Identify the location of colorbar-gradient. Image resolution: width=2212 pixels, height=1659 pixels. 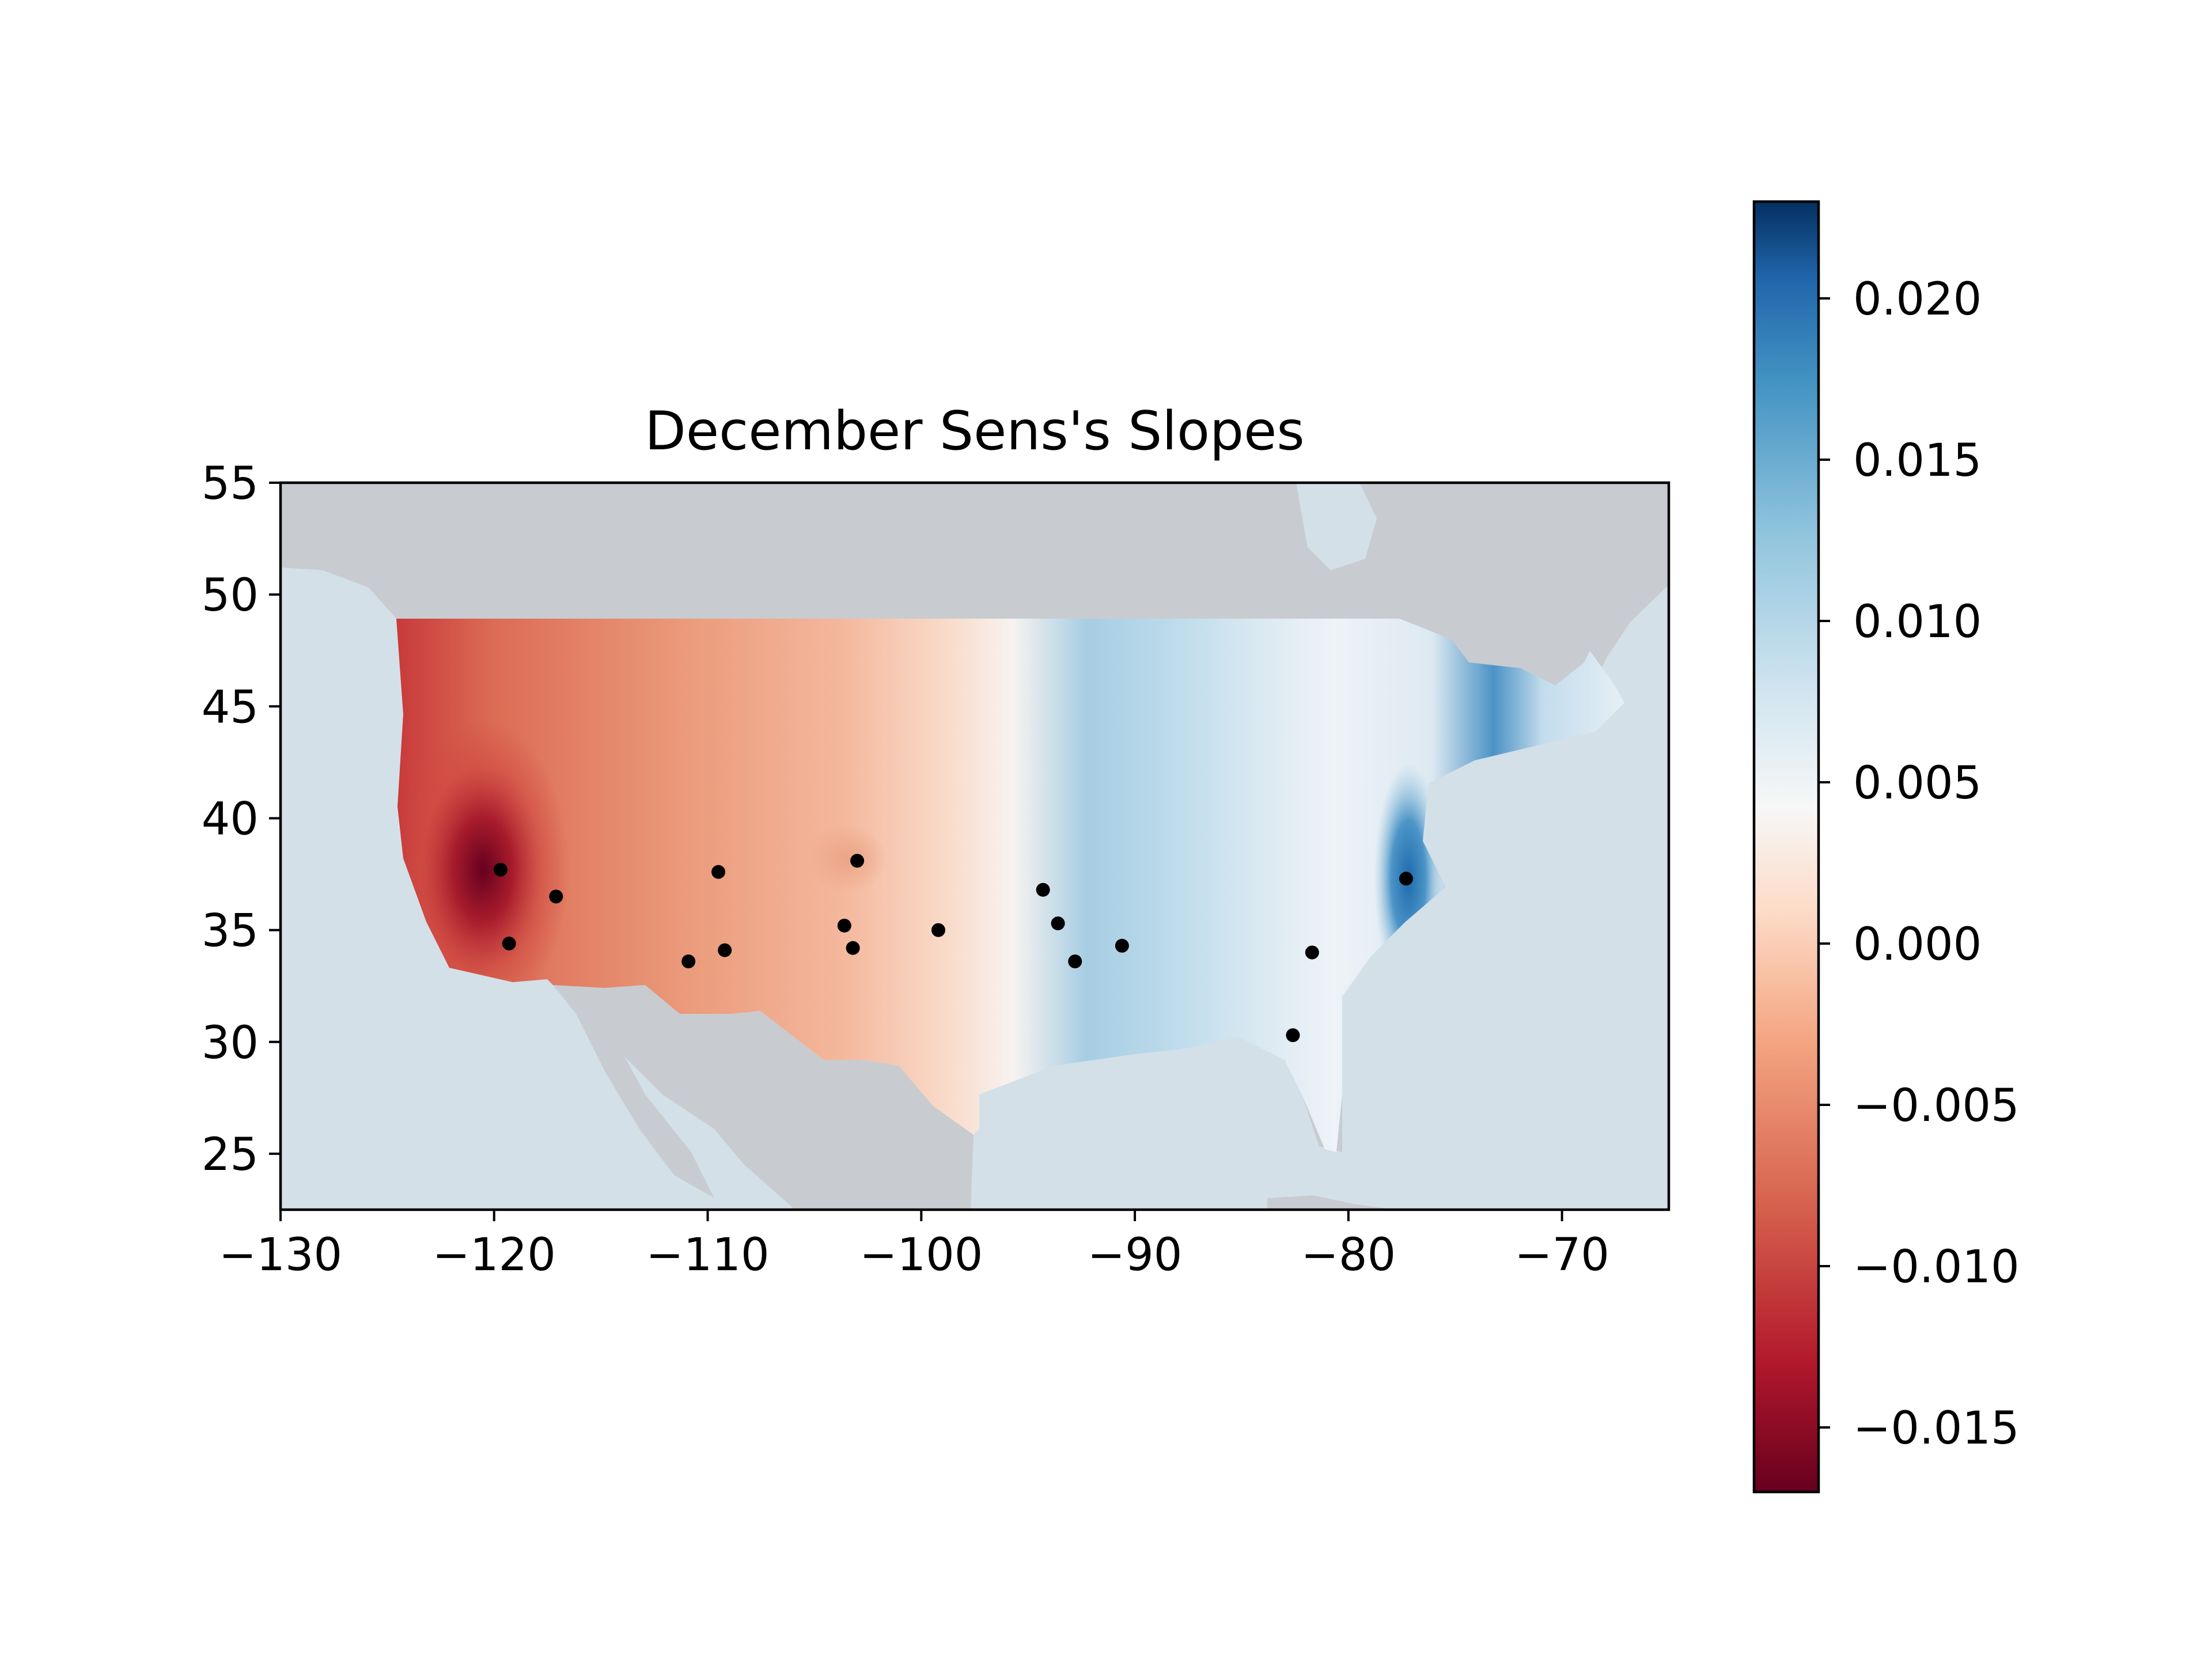
(1786, 847).